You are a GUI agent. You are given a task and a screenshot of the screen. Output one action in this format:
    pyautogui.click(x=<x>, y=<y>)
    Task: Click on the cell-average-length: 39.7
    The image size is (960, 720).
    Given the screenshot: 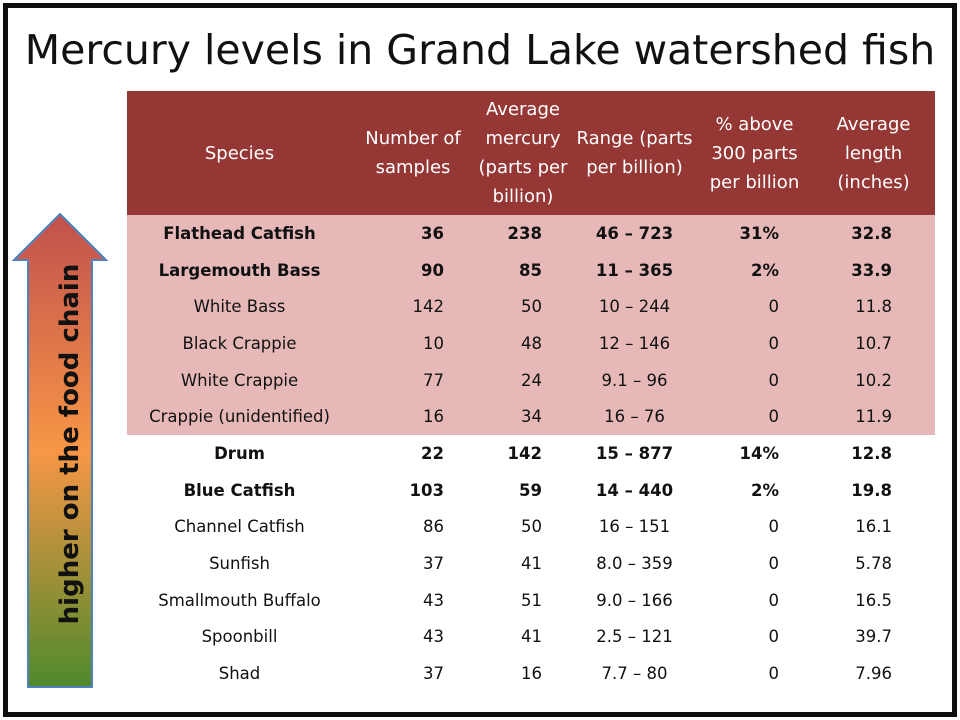 What is the action you would take?
    pyautogui.click(x=873, y=637)
    